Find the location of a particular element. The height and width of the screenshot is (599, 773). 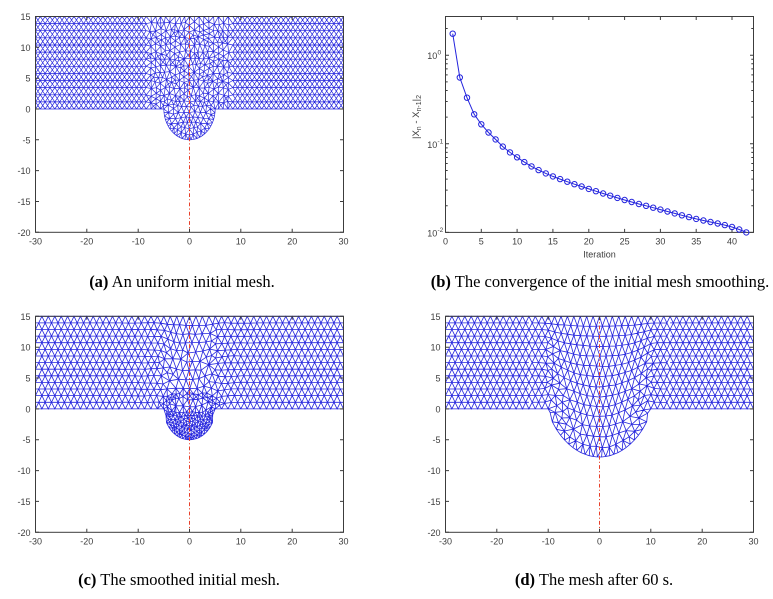

svg-text: -2 is located at coordinates (441, 230).